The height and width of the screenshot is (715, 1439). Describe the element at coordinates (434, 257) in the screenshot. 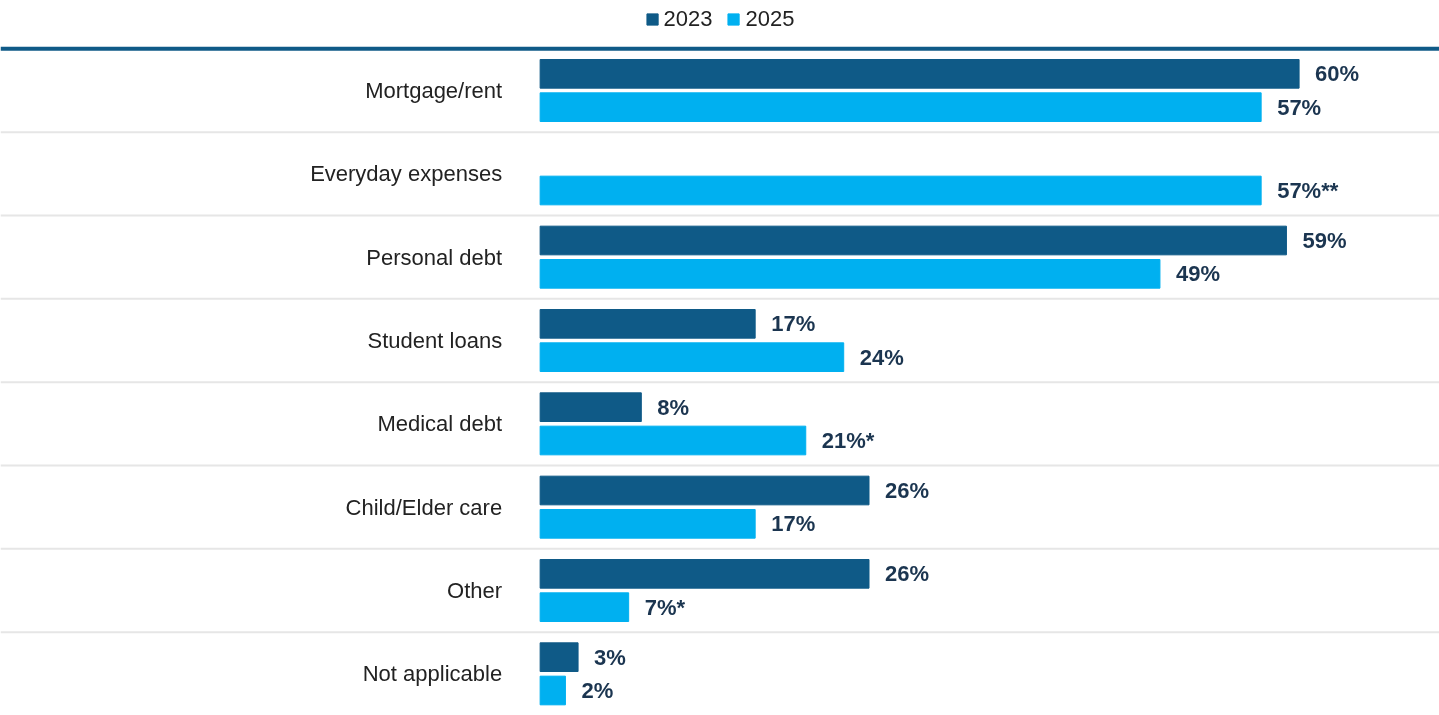

I see `y-tick-label: Personal debt` at that location.